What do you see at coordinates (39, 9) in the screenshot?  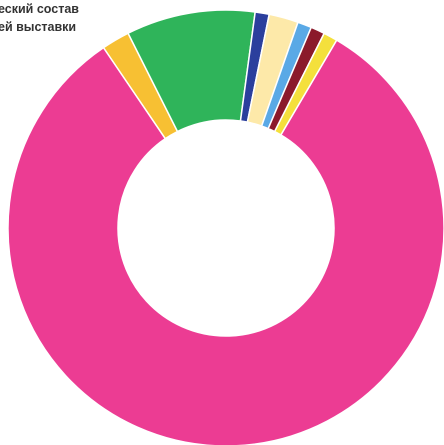 I see `chart-title-line-1: еский состав` at bounding box center [39, 9].